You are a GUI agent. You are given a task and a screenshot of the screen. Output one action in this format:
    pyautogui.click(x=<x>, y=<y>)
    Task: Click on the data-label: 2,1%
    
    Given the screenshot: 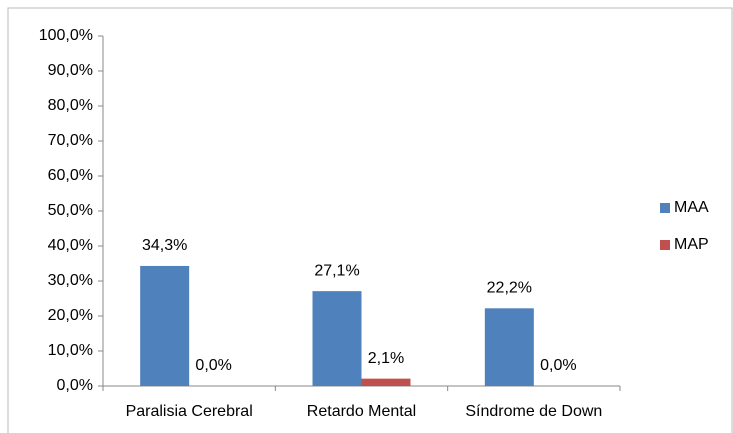 What is the action you would take?
    pyautogui.click(x=386, y=358)
    